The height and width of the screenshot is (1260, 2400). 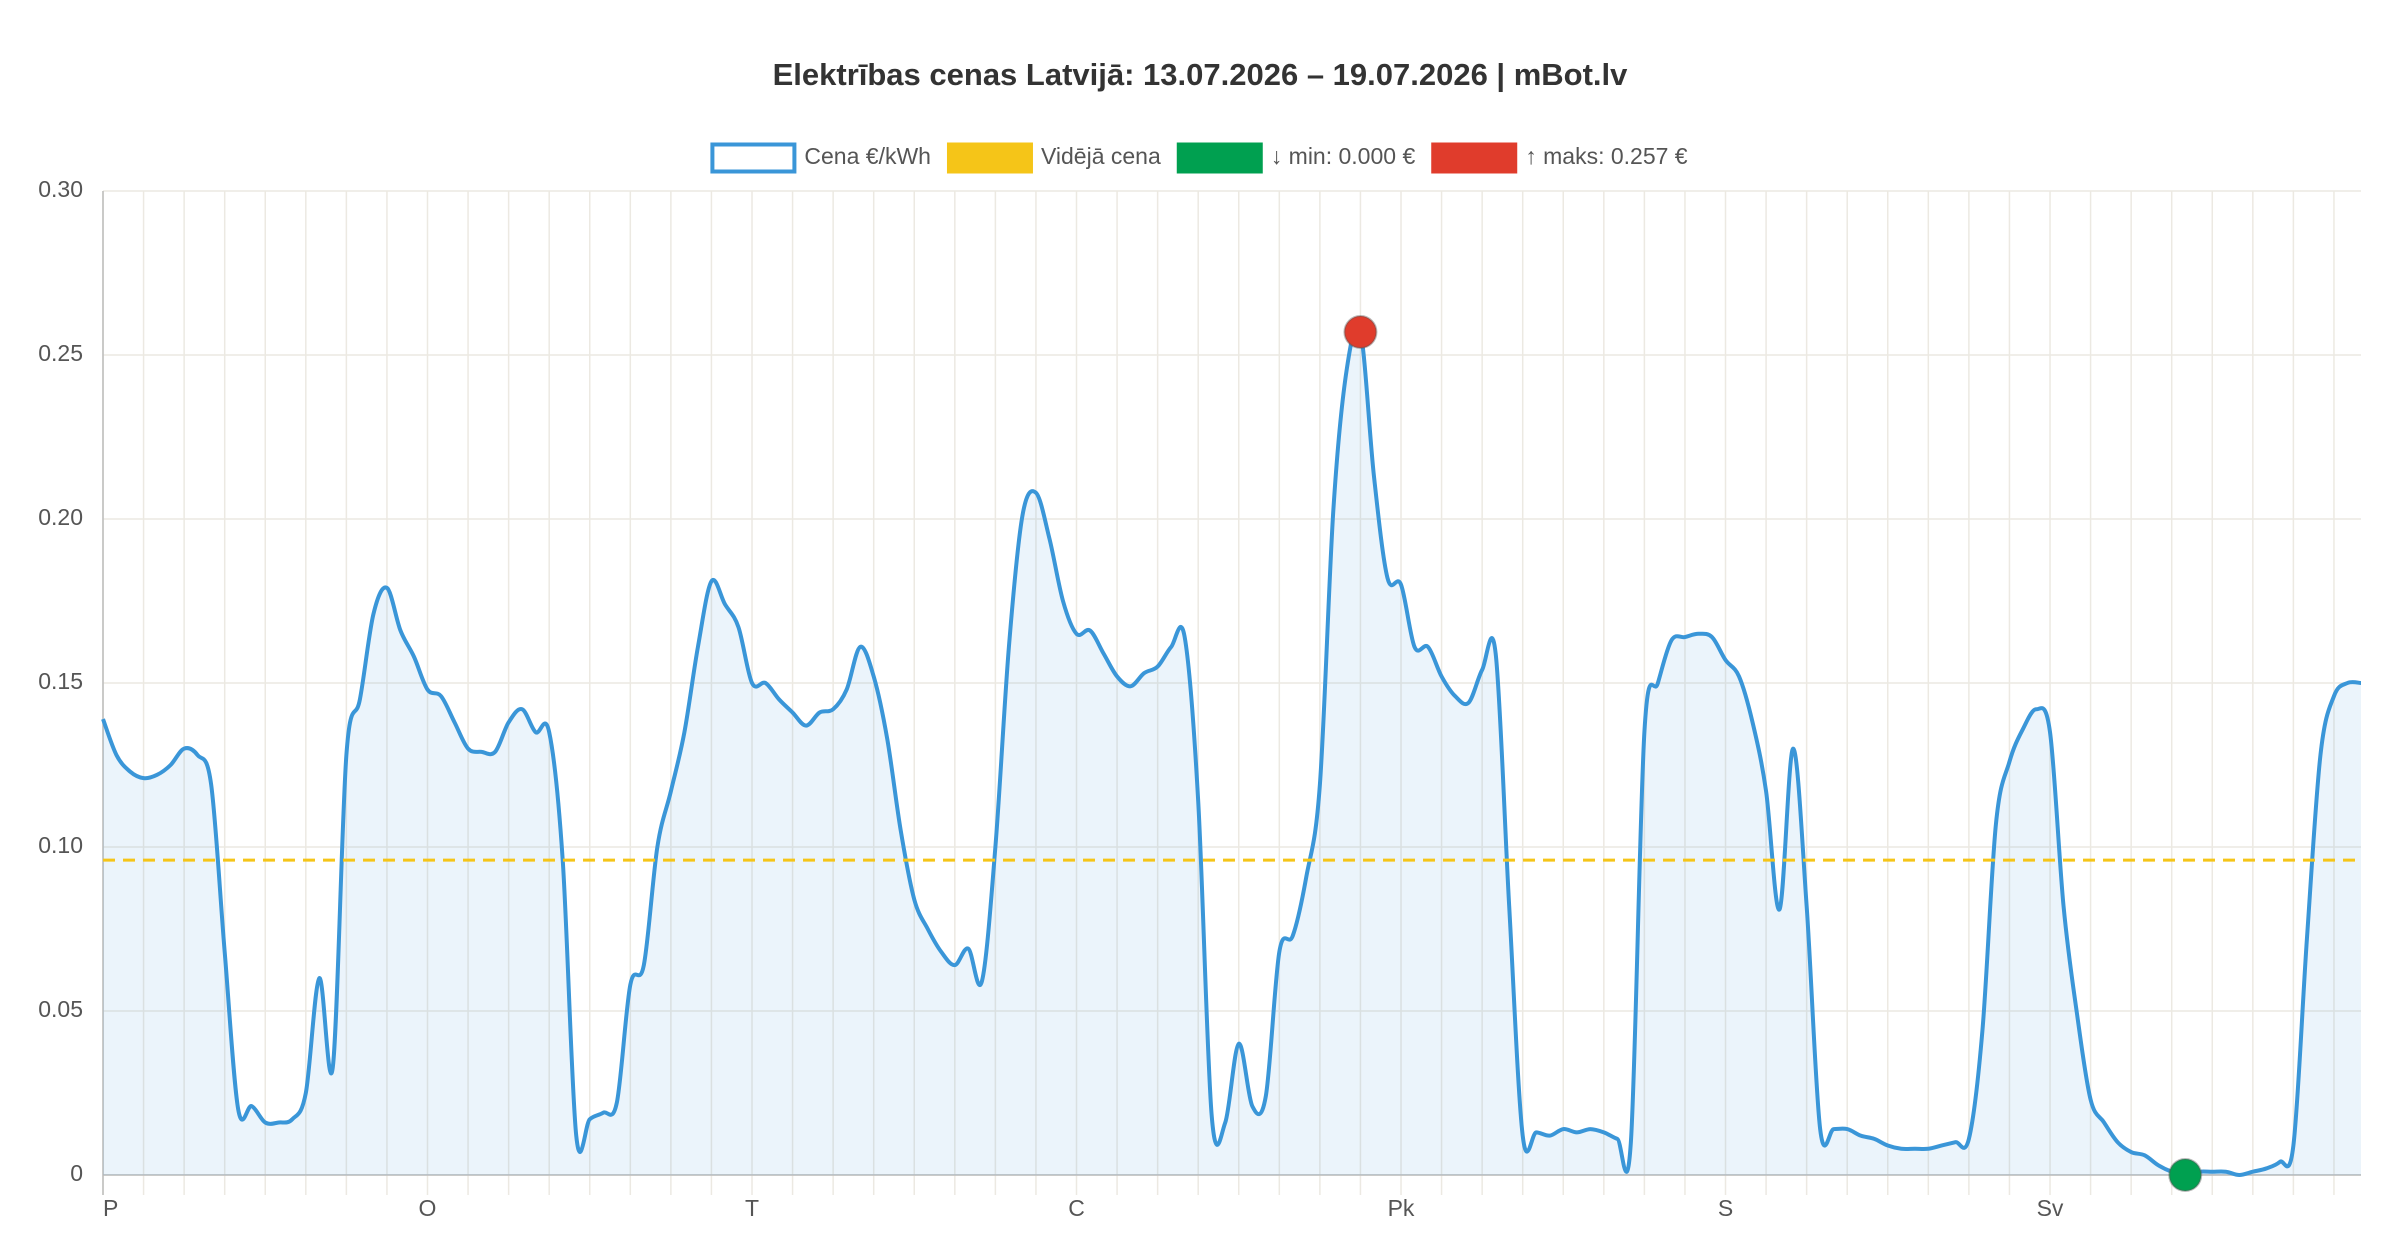 I want to click on x-tick-label: C, so click(x=1076, y=1208).